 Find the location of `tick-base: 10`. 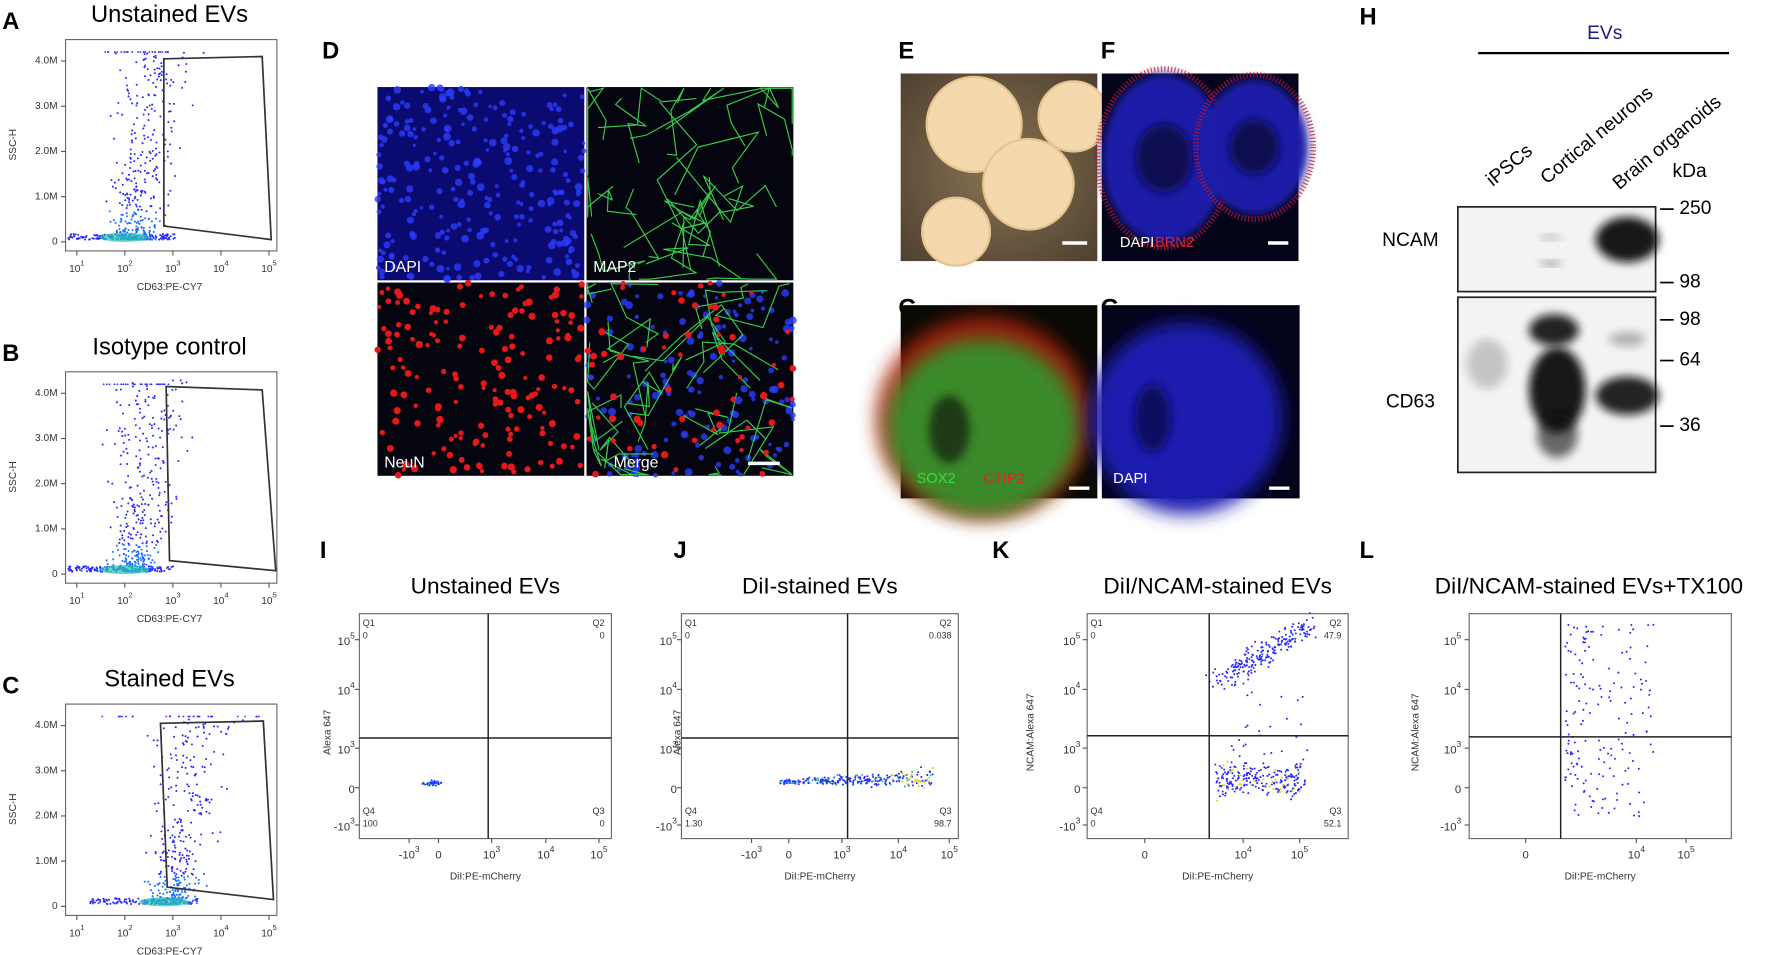

tick-base: 10 is located at coordinates (75, 601).